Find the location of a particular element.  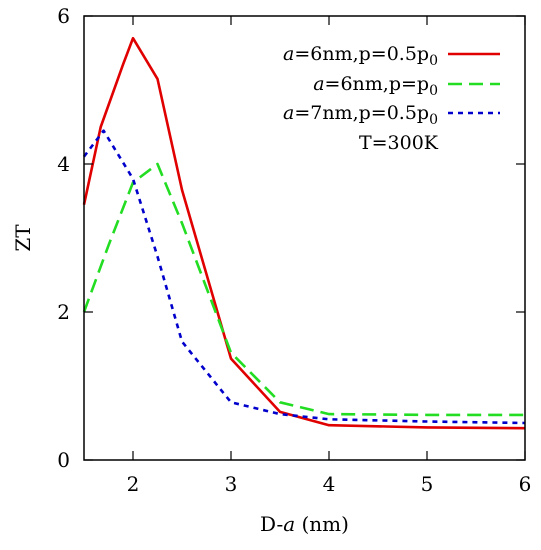

x-tick-label-0: 2 is located at coordinates (133, 484).